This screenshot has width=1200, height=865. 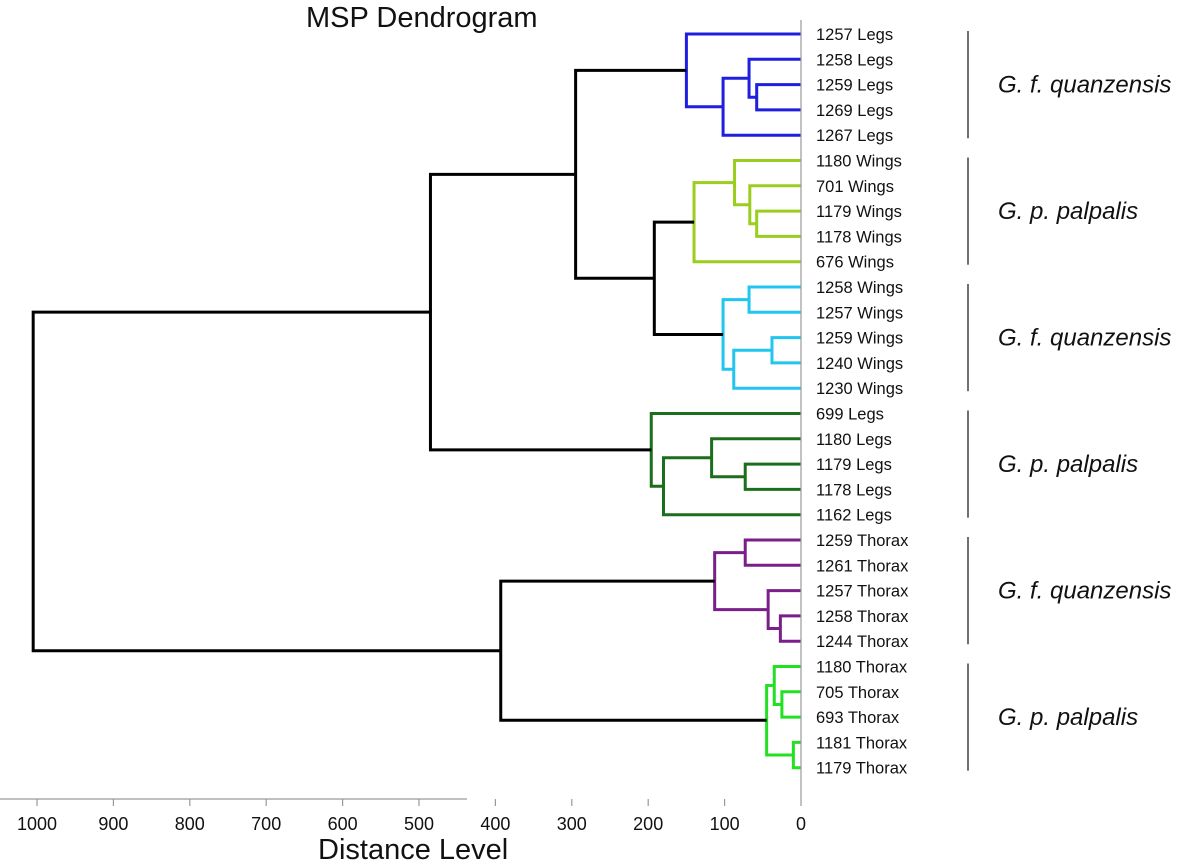 What do you see at coordinates (862, 617) in the screenshot?
I see `leaf-label: 1258 Thorax` at bounding box center [862, 617].